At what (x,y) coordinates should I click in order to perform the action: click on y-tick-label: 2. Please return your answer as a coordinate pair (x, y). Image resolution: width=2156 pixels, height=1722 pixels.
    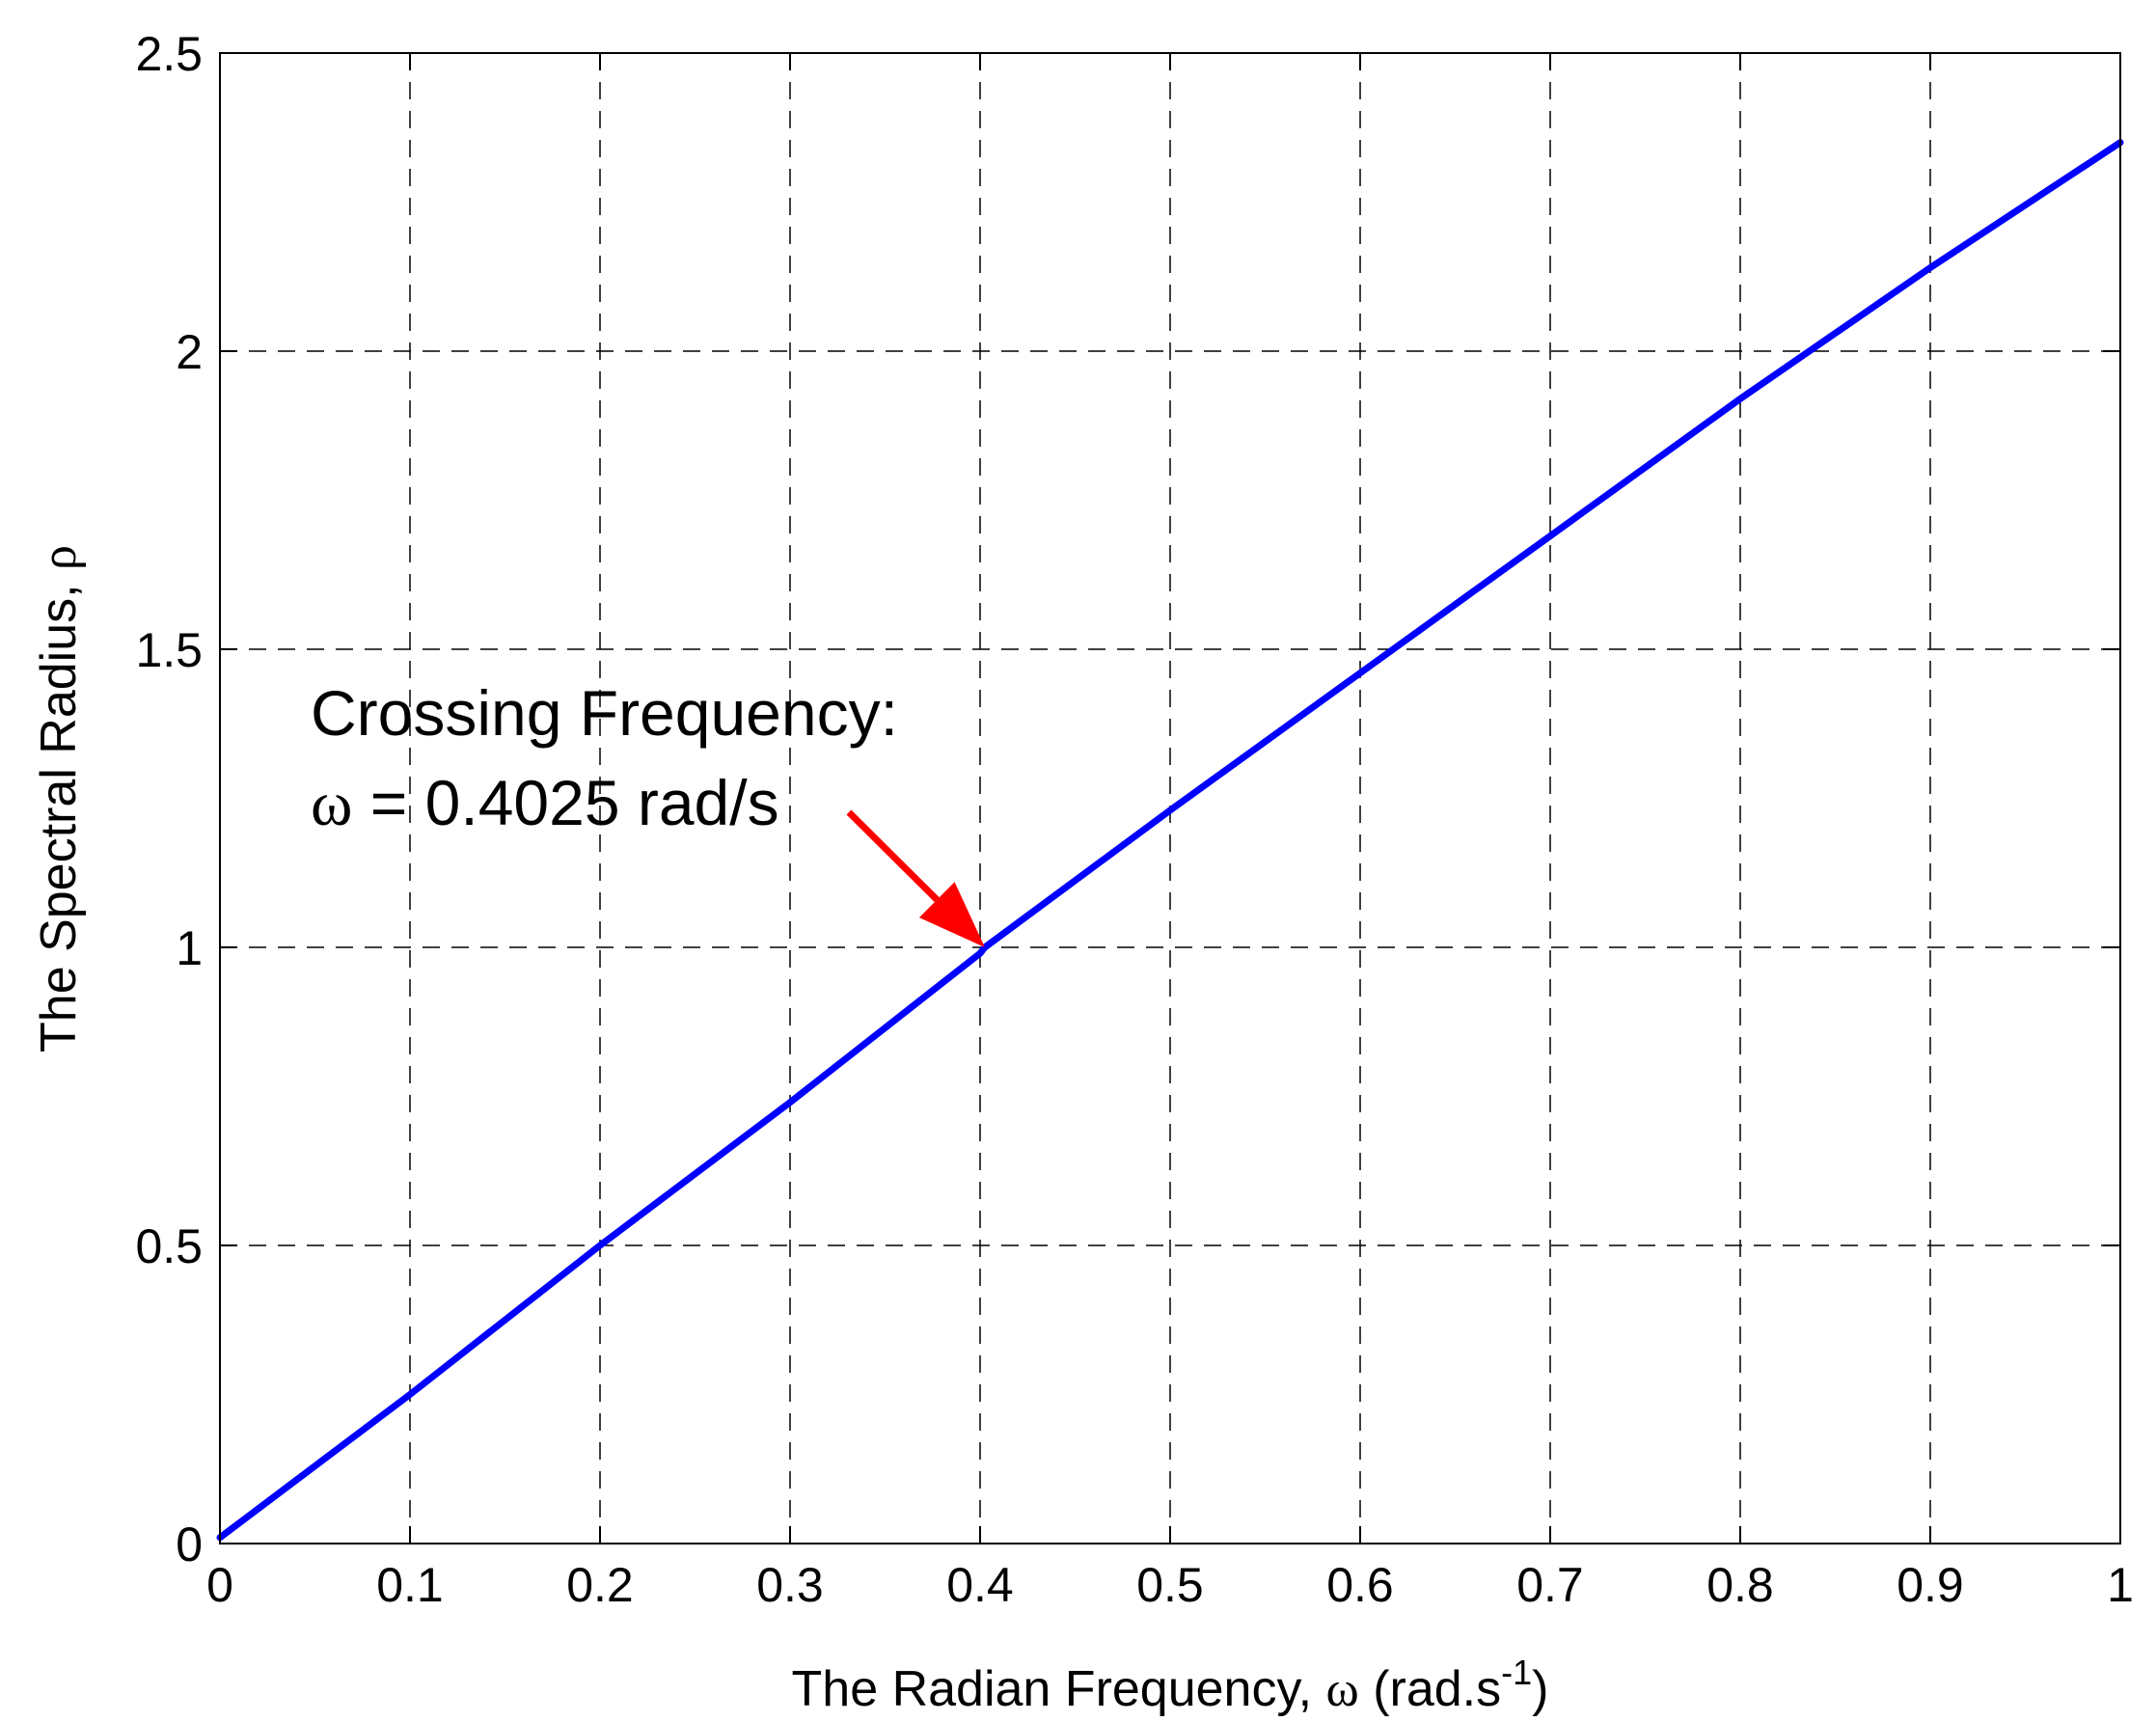
    Looking at the image, I should click on (189, 352).